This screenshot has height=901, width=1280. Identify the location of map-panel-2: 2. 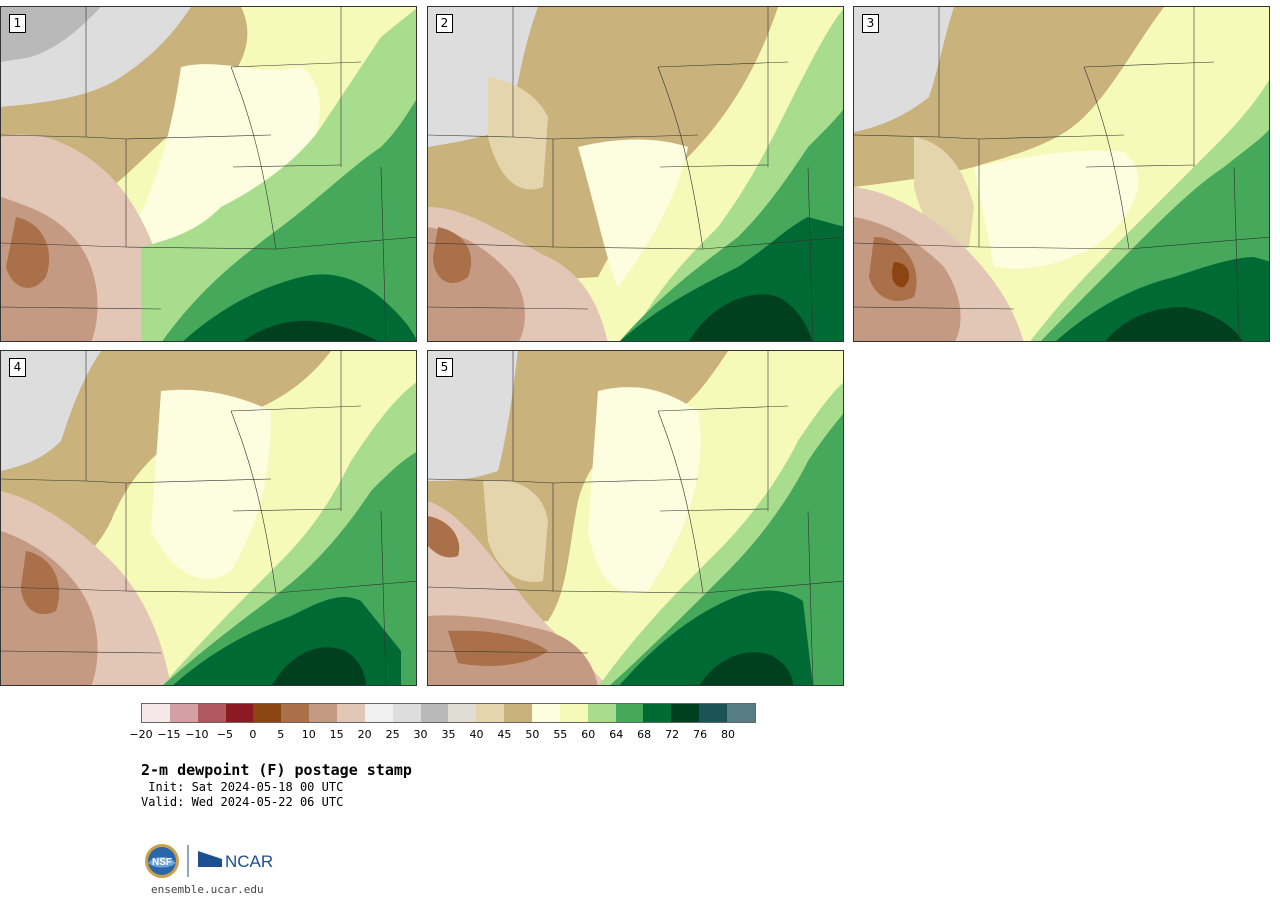
(635, 174).